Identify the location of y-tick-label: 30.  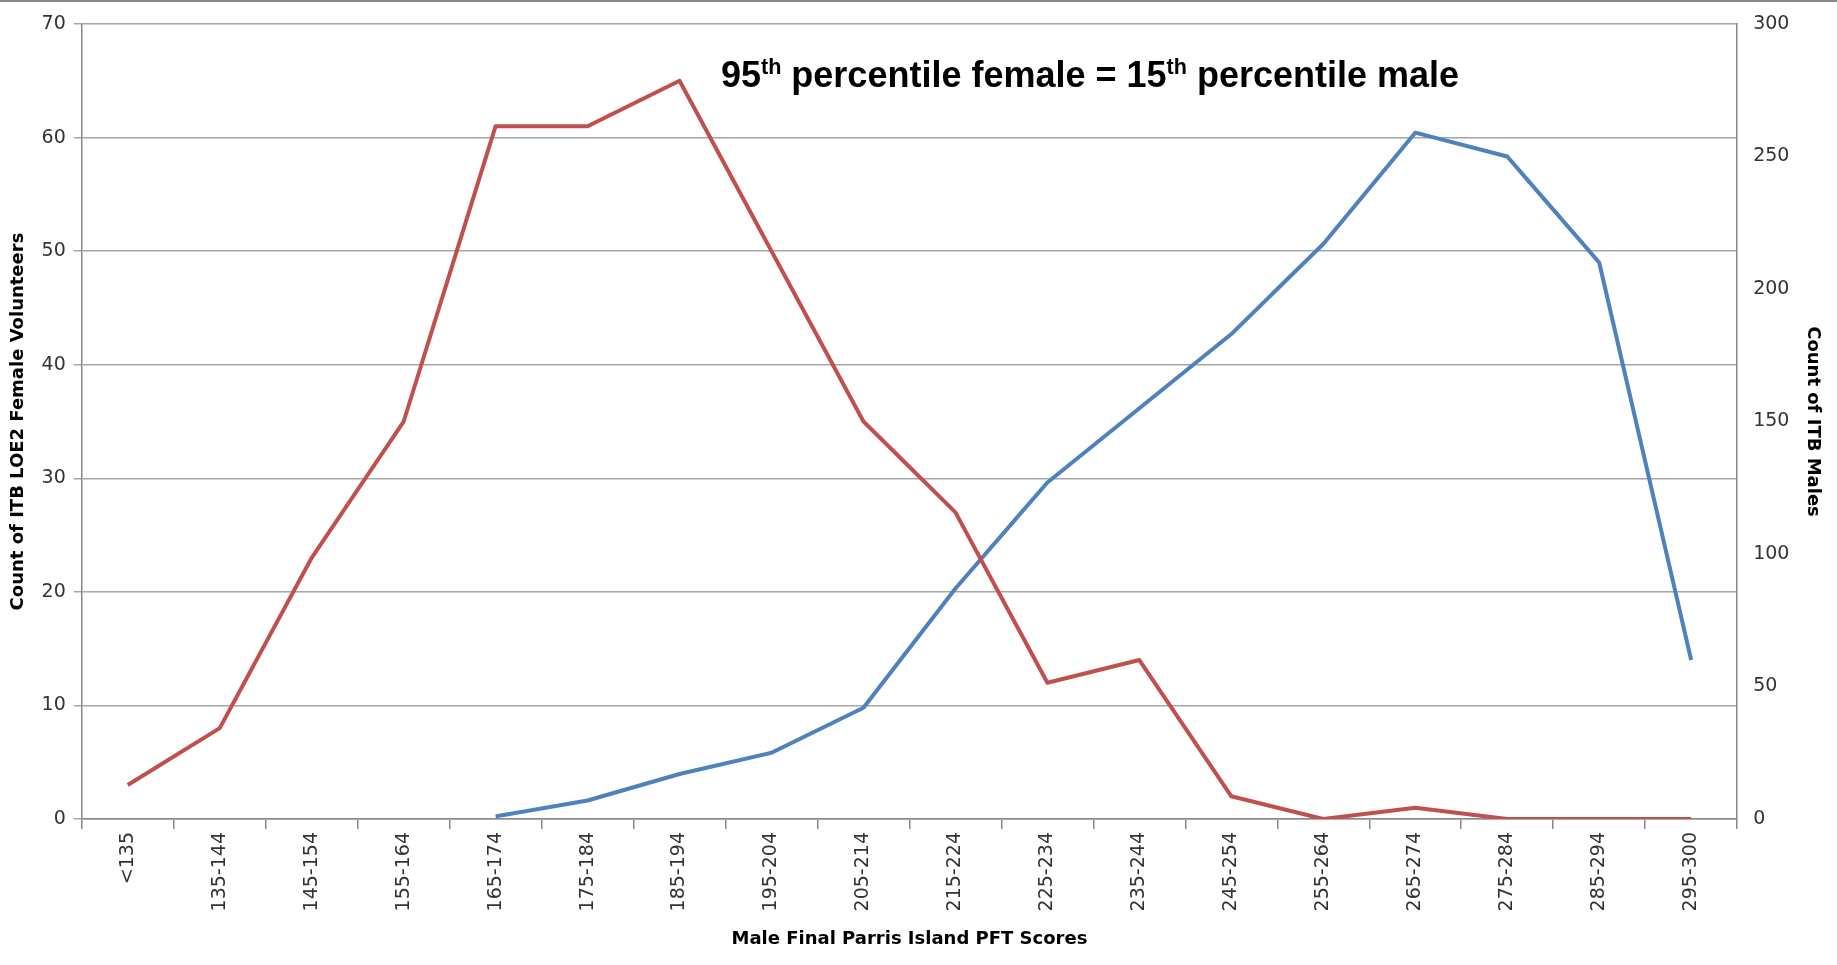
(53, 476).